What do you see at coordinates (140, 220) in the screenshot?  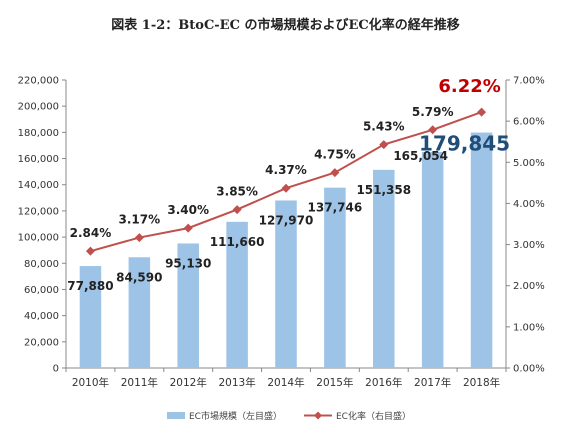 I see `line-data-label: 3.17%` at bounding box center [140, 220].